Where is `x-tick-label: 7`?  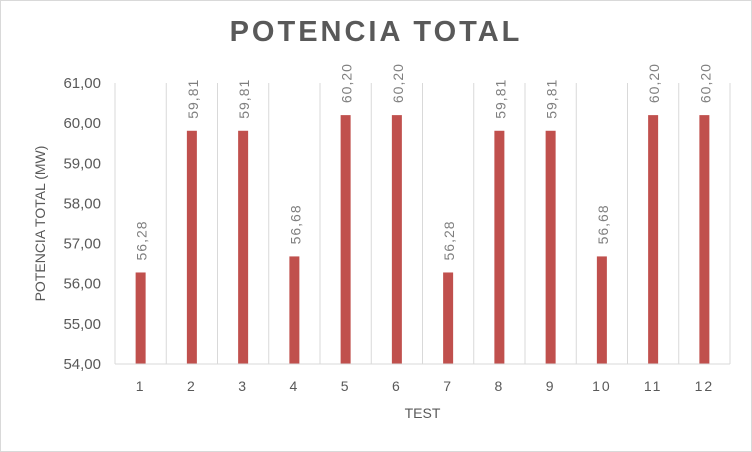 x-tick-label: 7 is located at coordinates (448, 386).